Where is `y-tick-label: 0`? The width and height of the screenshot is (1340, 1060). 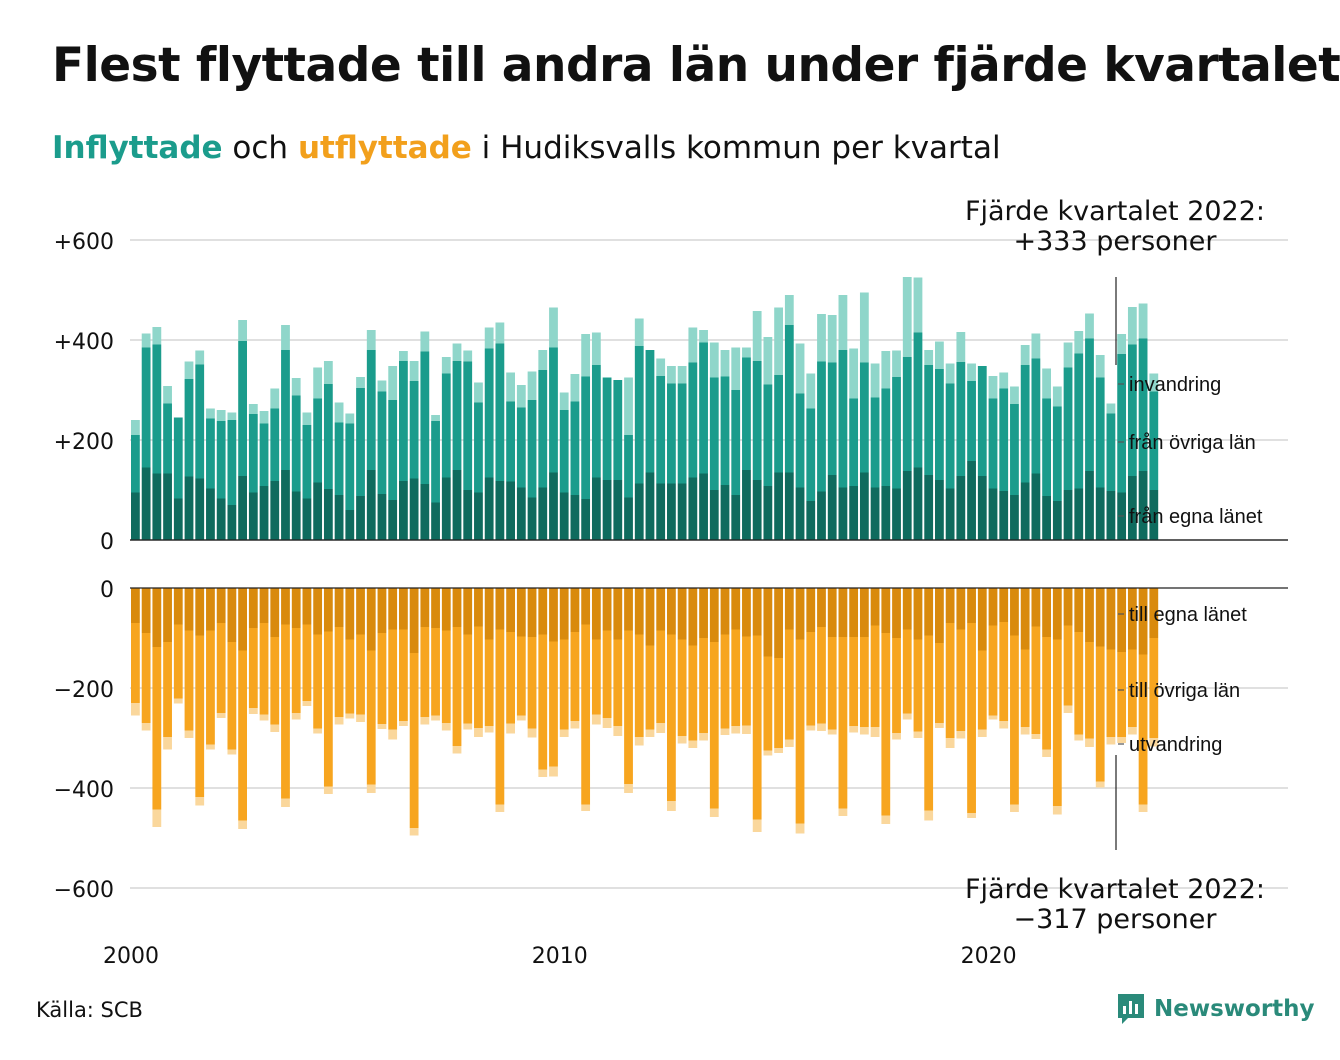
y-tick-label: 0 is located at coordinates (107, 590).